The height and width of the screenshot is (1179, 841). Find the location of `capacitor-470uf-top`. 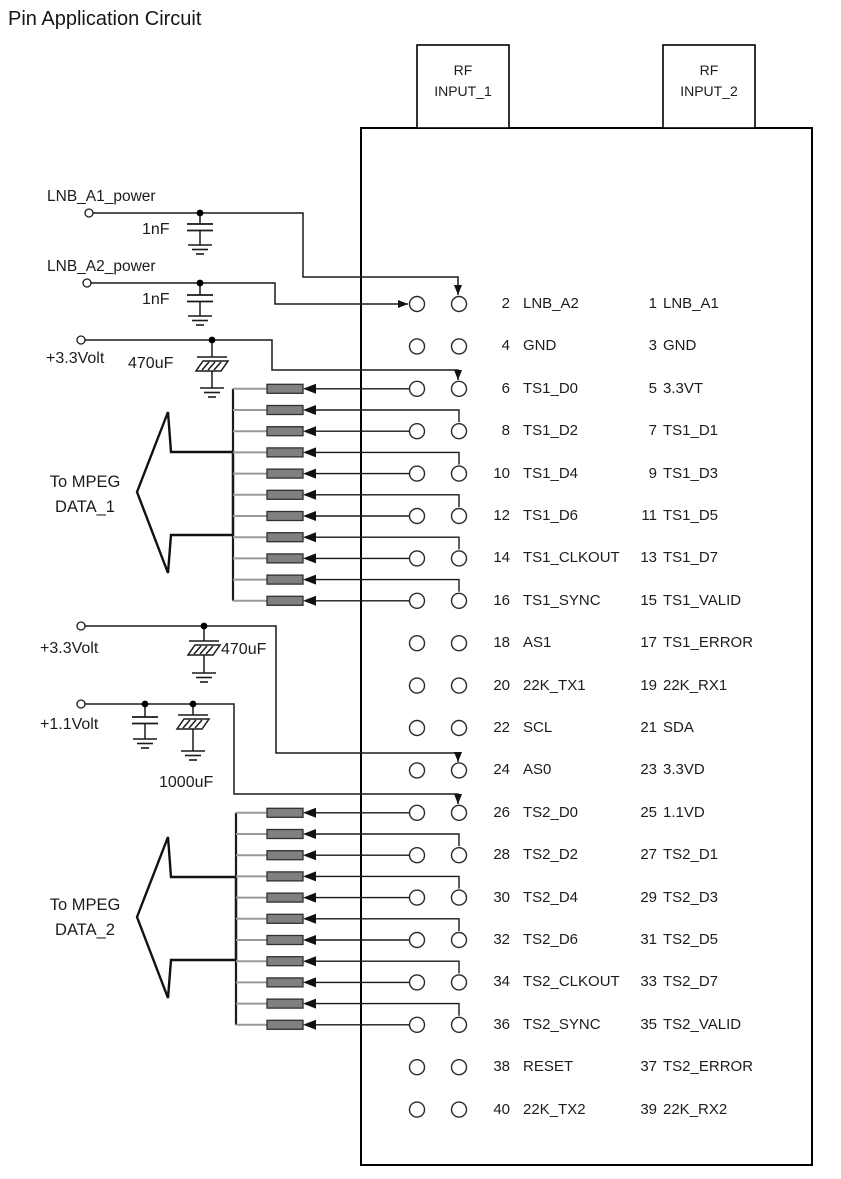

capacitor-470uf-top is located at coordinates (212, 364).